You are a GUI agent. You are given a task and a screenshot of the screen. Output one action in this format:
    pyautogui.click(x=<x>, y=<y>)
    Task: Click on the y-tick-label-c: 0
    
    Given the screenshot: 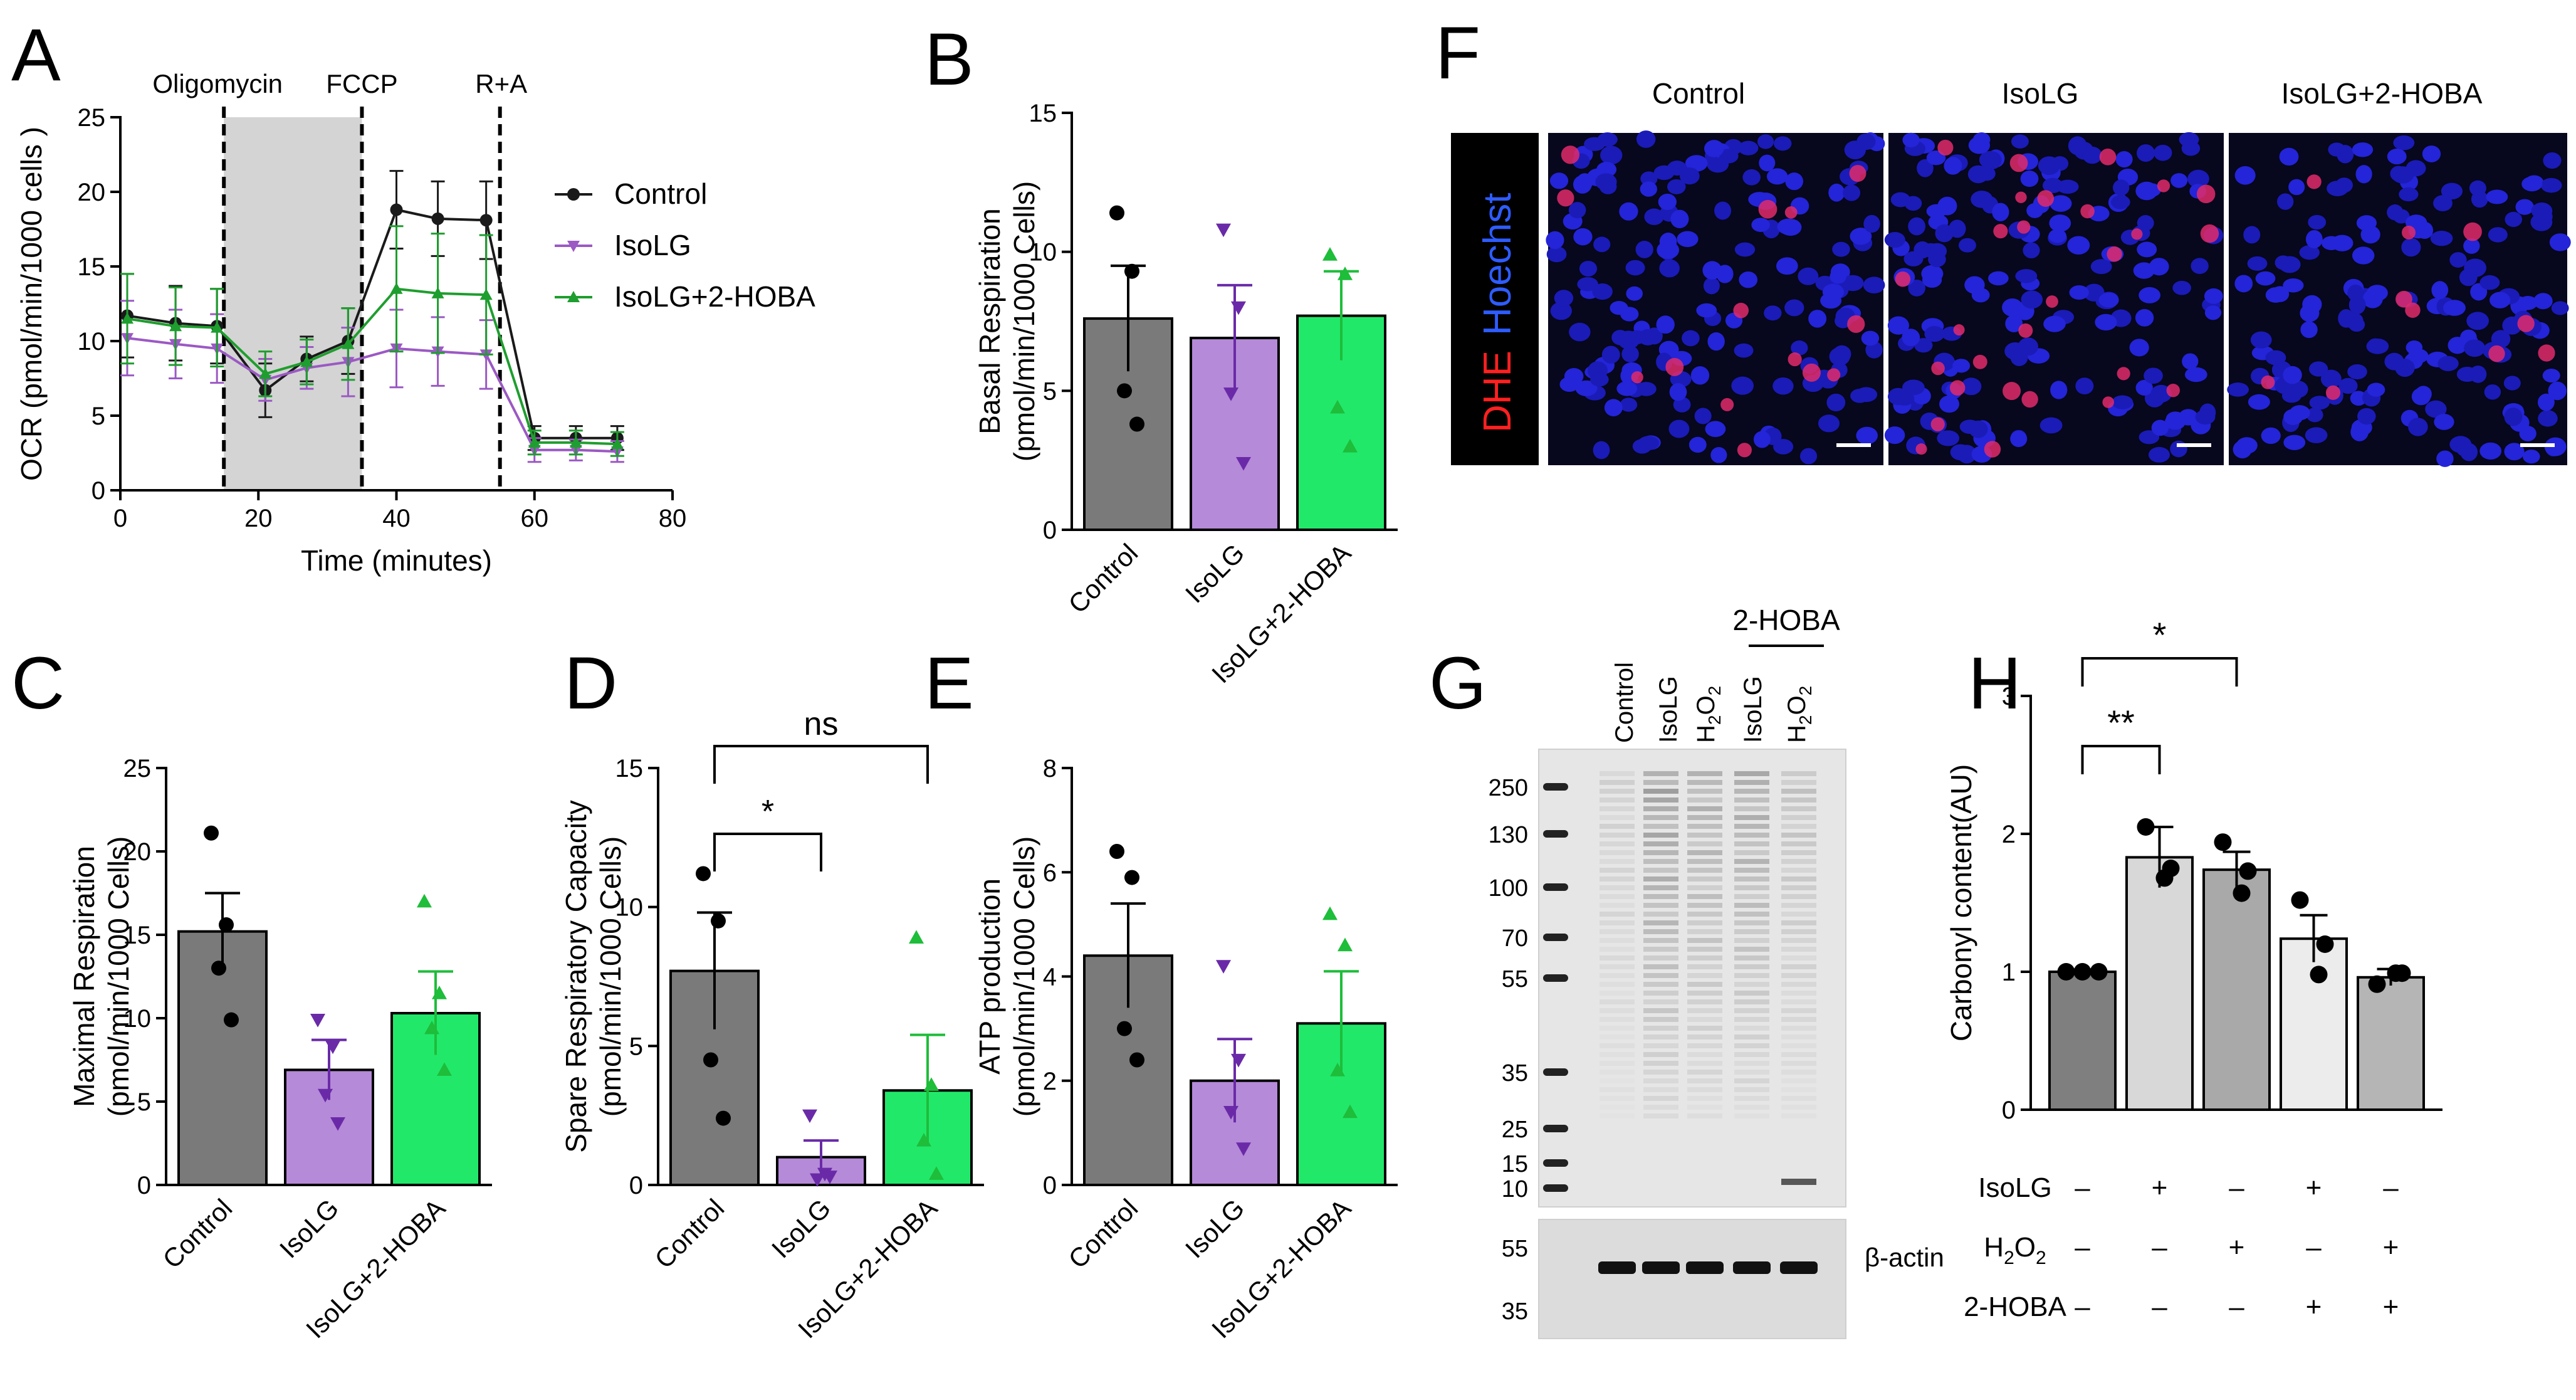 What is the action you would take?
    pyautogui.click(x=144, y=1185)
    